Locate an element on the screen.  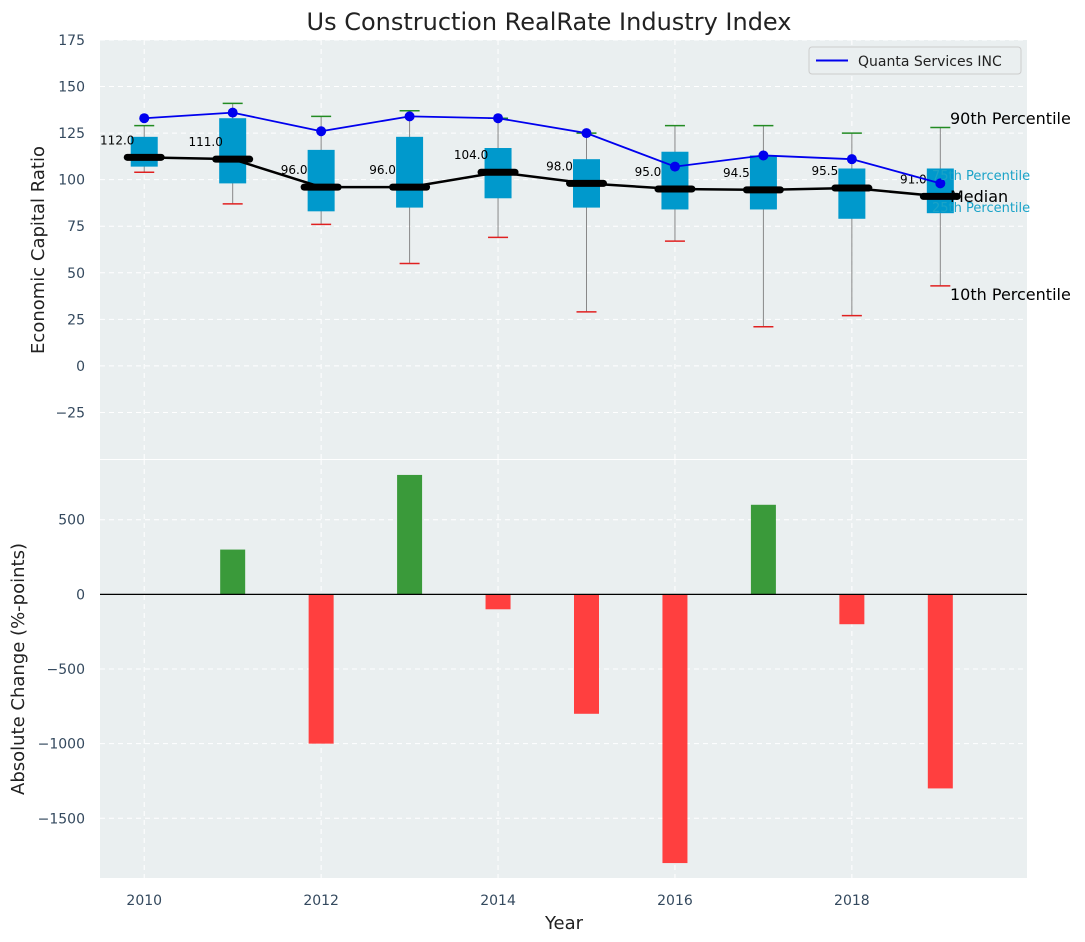
median-value-label: 91.0 is located at coordinates (913, 179).